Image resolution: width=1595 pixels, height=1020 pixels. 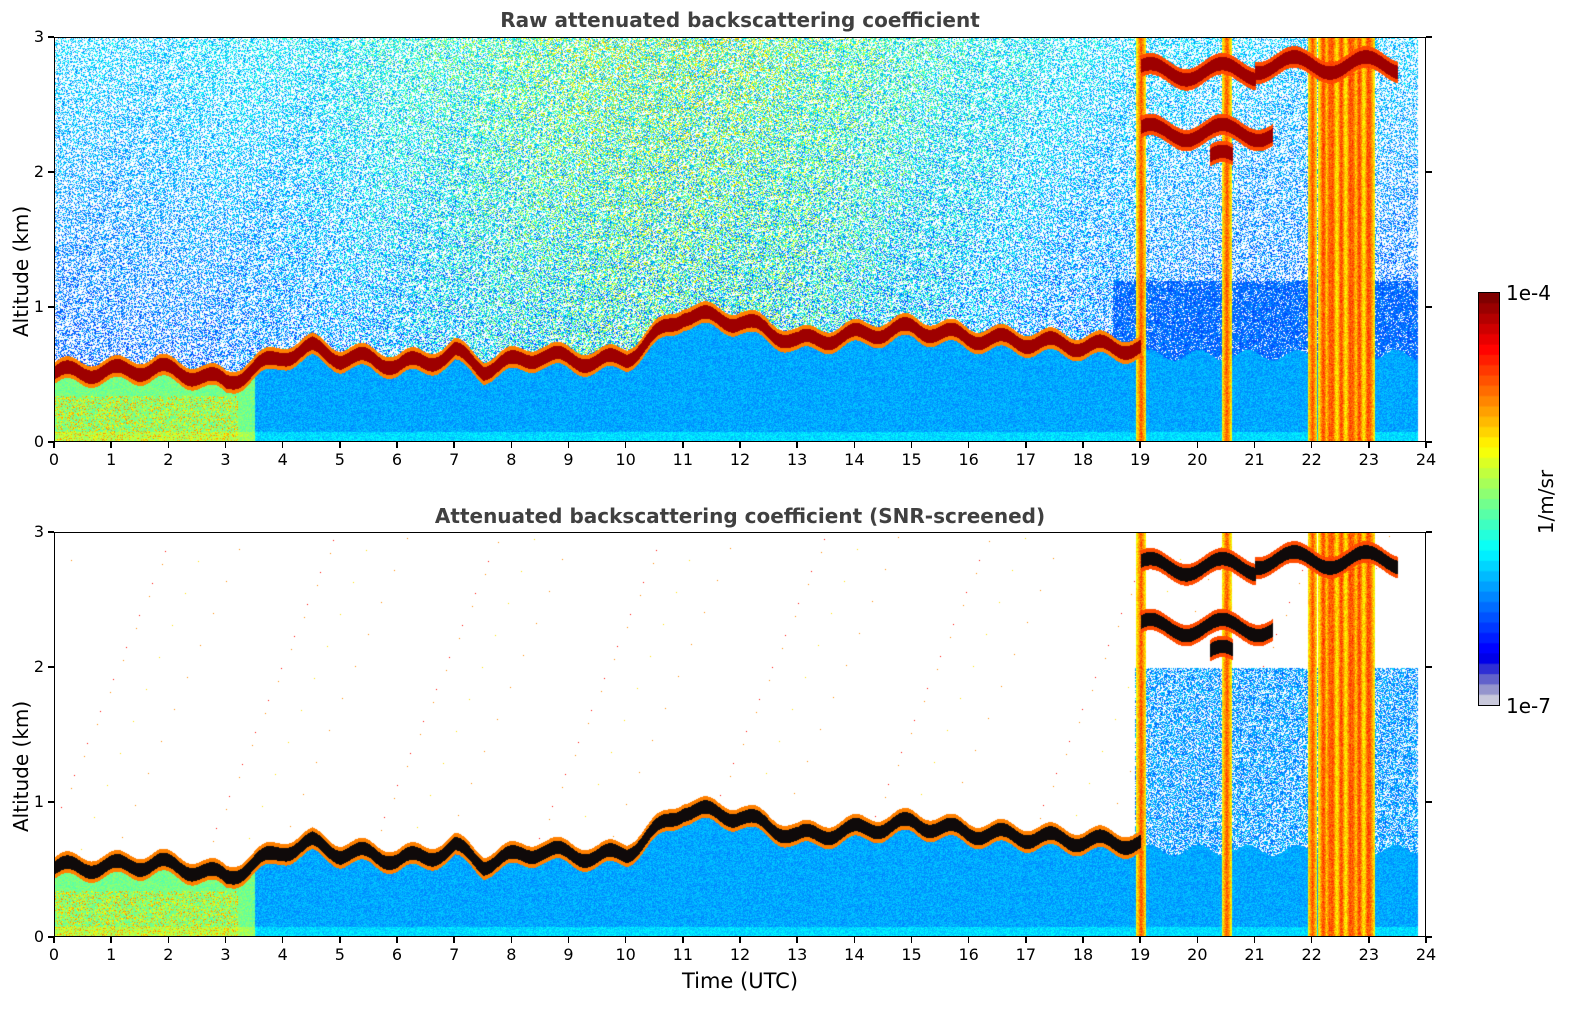 What do you see at coordinates (38, 531) in the screenshot?
I see `panel2-y-tick-label: 3` at bounding box center [38, 531].